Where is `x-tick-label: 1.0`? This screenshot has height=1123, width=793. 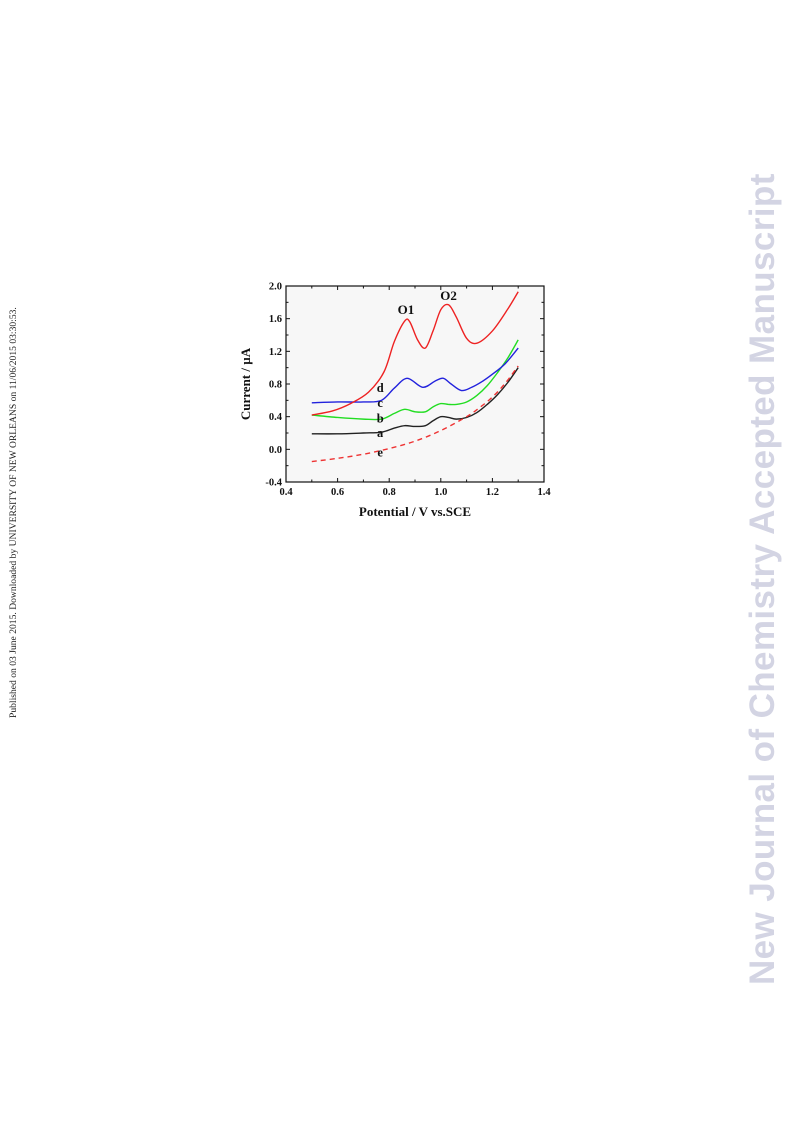 x-tick-label: 1.0 is located at coordinates (440, 492).